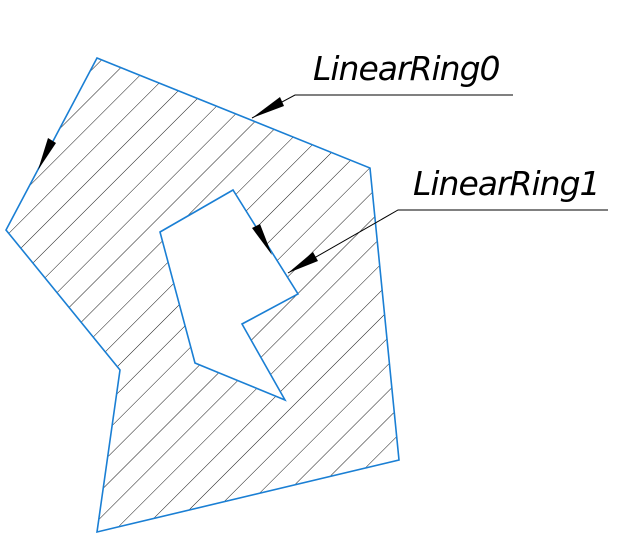 The height and width of the screenshot is (549, 621). I want to click on ring-label: LinearRing0, so click(406, 68).